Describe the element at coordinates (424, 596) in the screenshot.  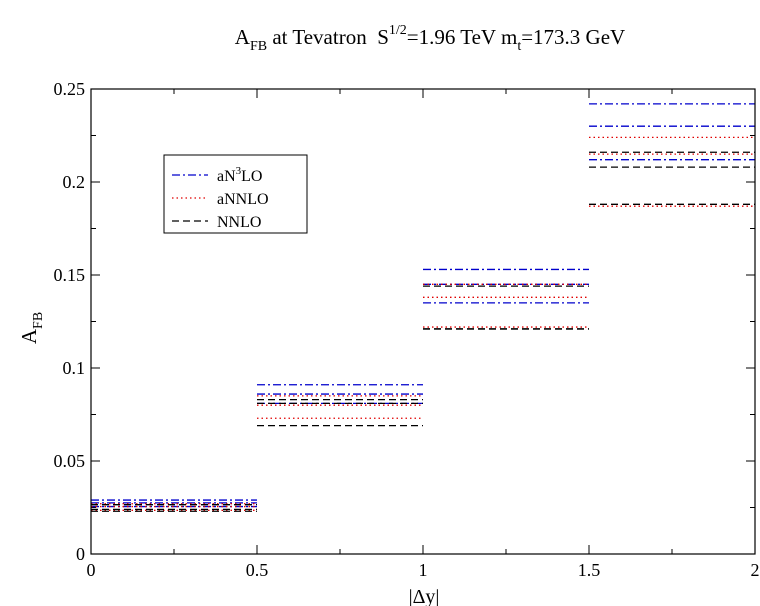
I see `x-axis-label: |Δy|` at that location.